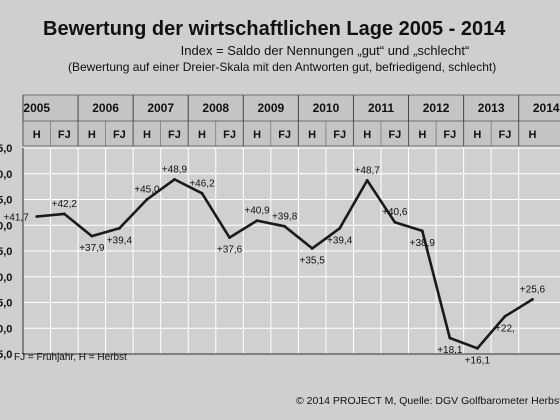 The width and height of the screenshot is (560, 420). Describe the element at coordinates (160, 108) in the screenshot. I see `year-label: 2007` at that location.